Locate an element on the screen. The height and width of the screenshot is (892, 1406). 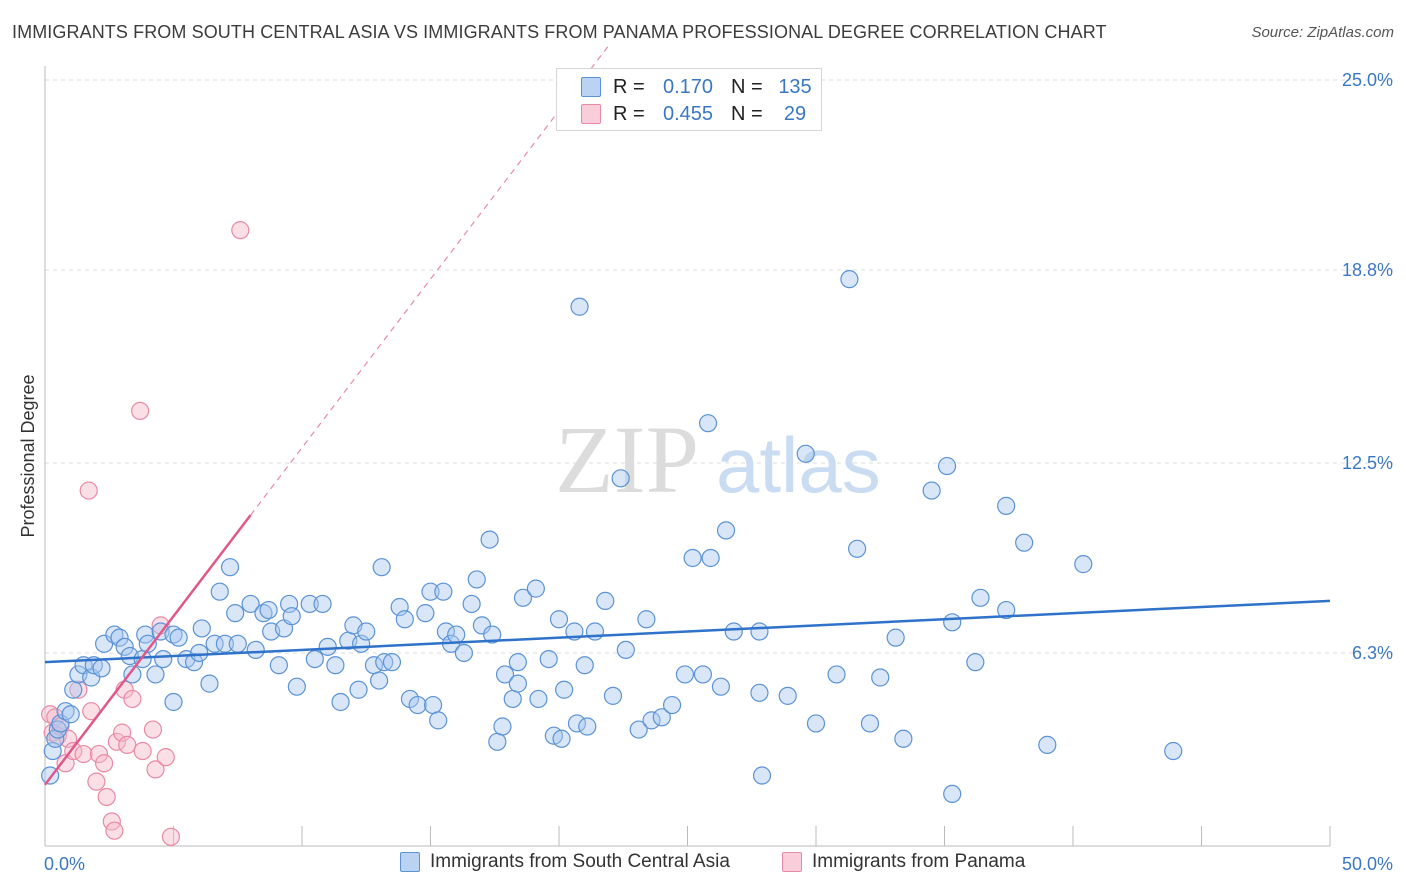
legend-r-value: 0.455 is located at coordinates (688, 113).